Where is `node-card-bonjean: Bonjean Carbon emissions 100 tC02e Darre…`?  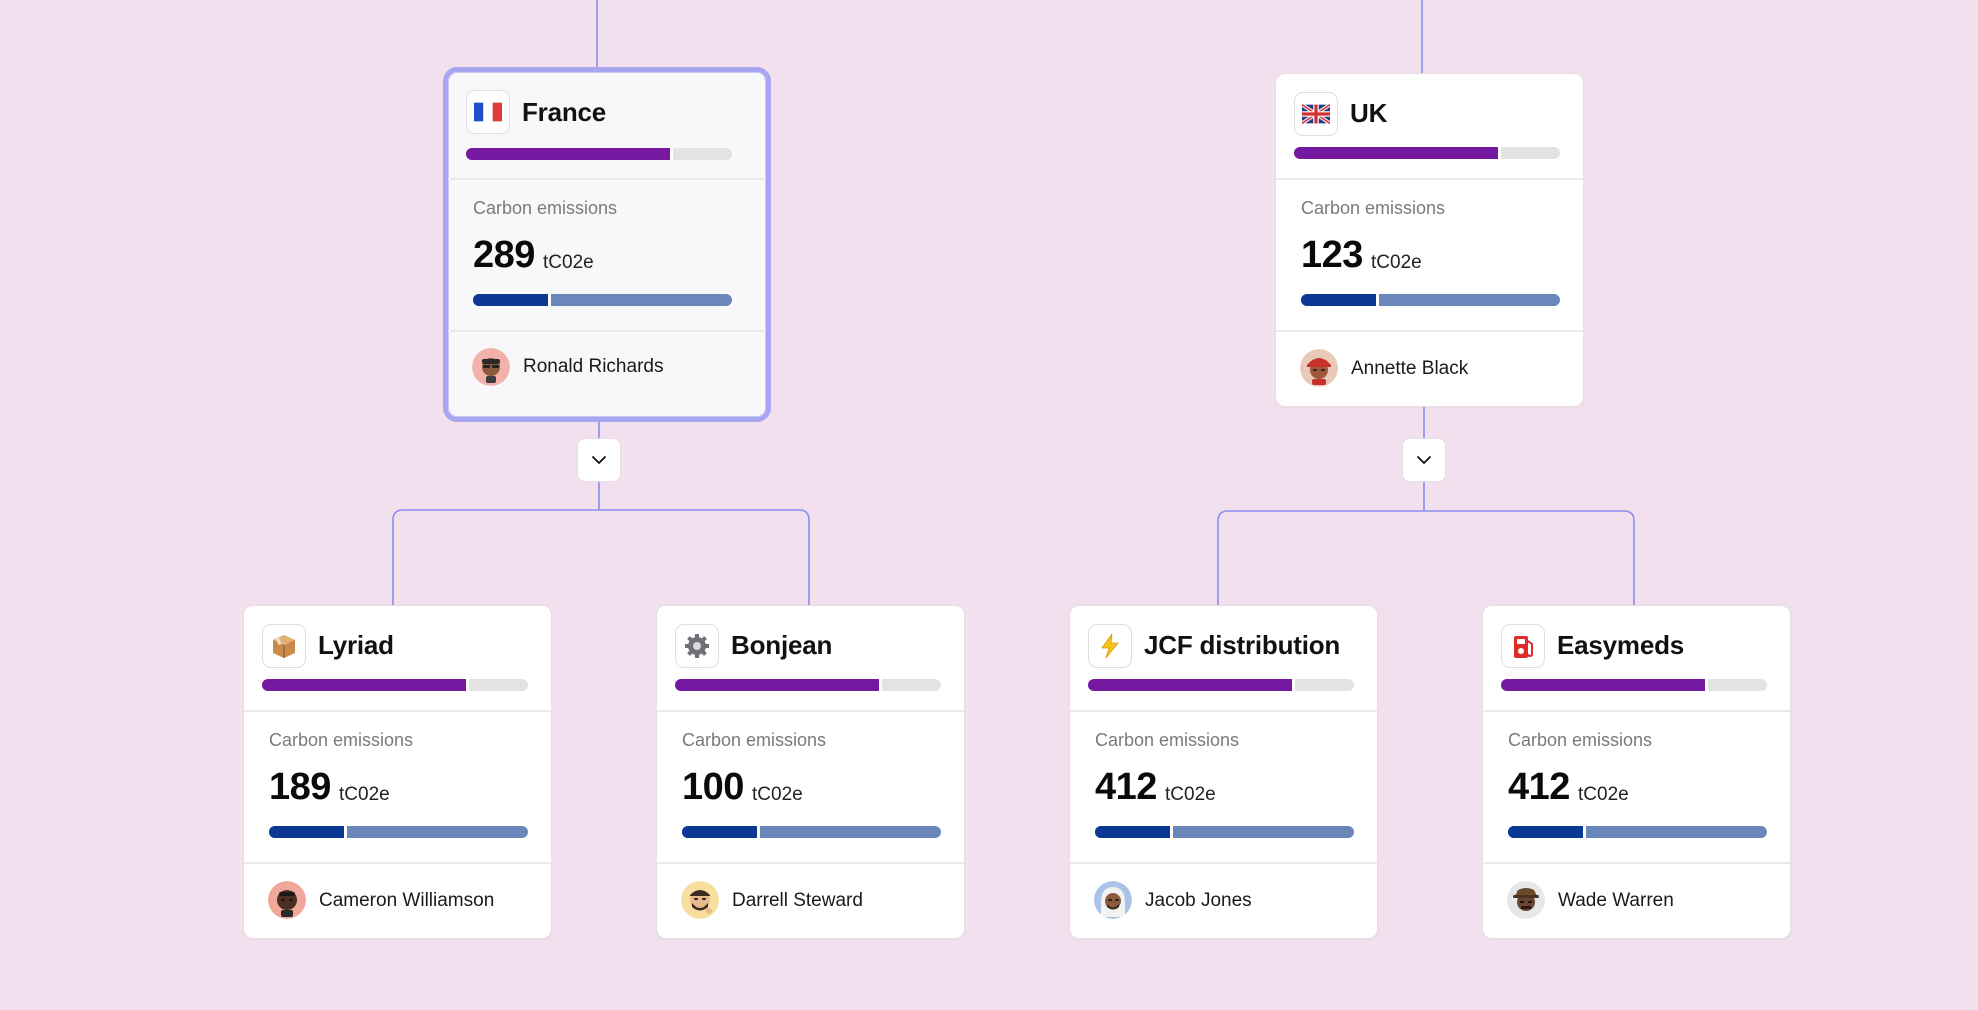 node-card-bonjean: Bonjean Carbon emissions 100 tC02e Darre… is located at coordinates (810, 772).